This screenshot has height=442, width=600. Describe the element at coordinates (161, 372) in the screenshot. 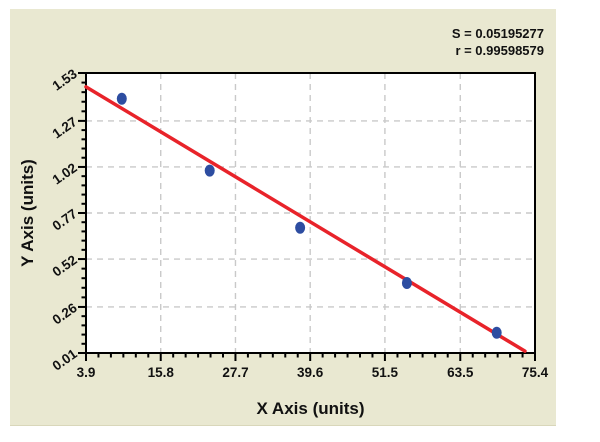

I see `x-tick-label: 15.8` at that location.